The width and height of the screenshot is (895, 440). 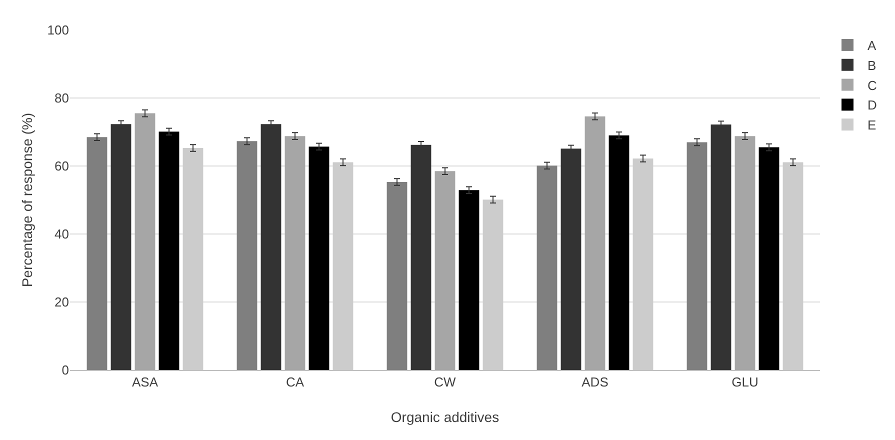 I want to click on x-axis-title: Organic additives, so click(x=445, y=417).